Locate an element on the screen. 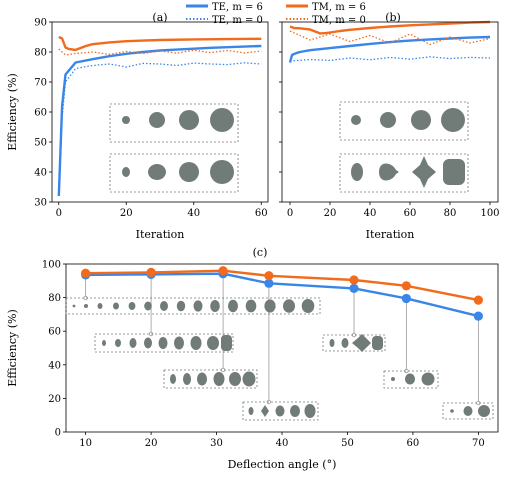  shape-inset-c-31deg is located at coordinates (210, 379).